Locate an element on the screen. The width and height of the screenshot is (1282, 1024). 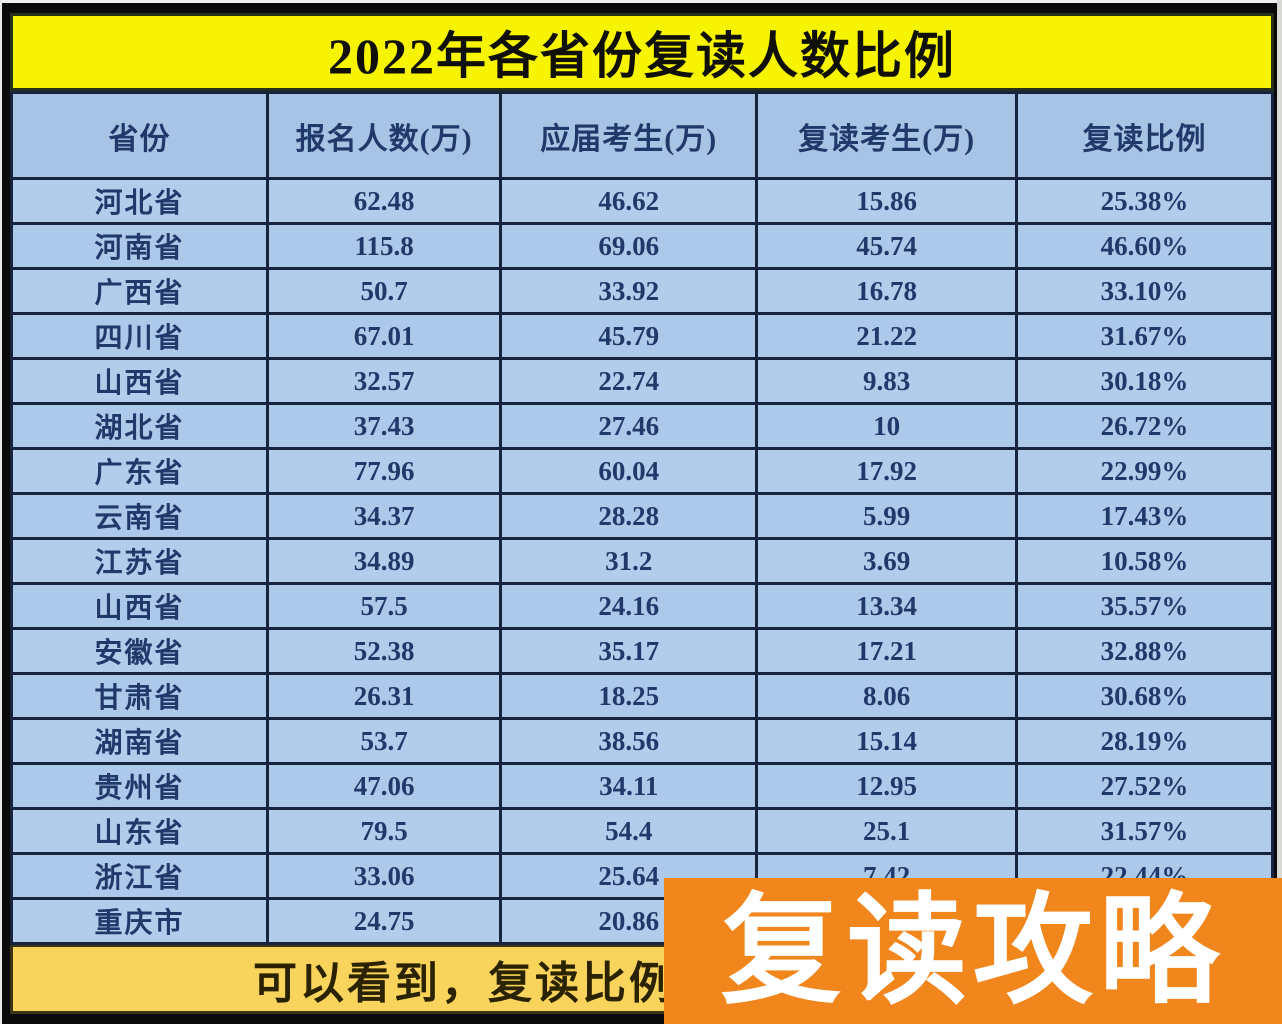
left-edge is located at coordinates (1, 512).